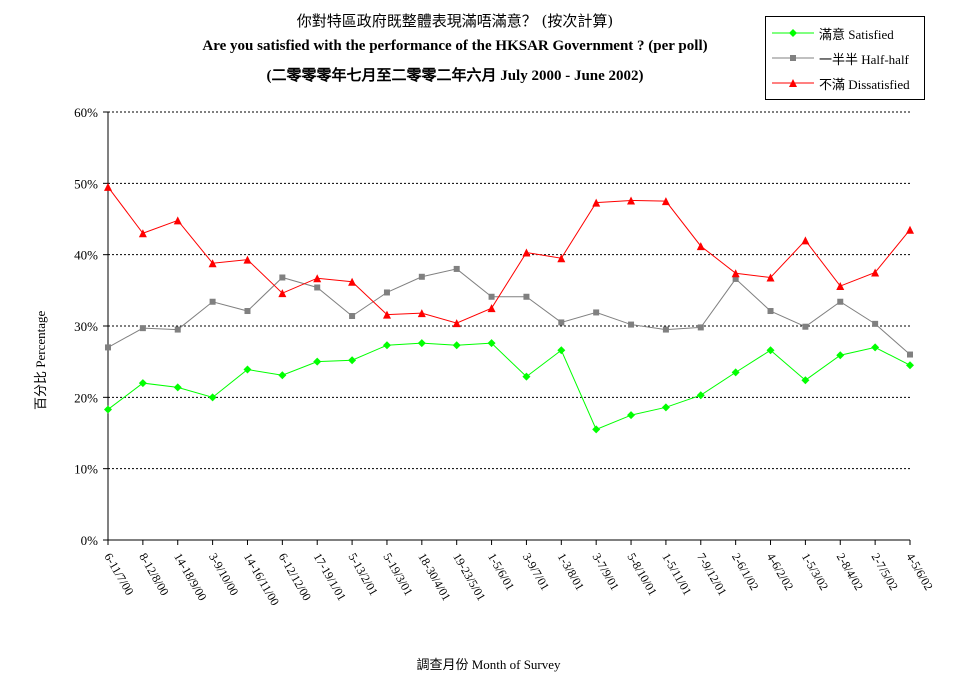 This screenshot has width=977, height=681. I want to click on x-tick-label: 8-12/8/00, so click(153, 574).